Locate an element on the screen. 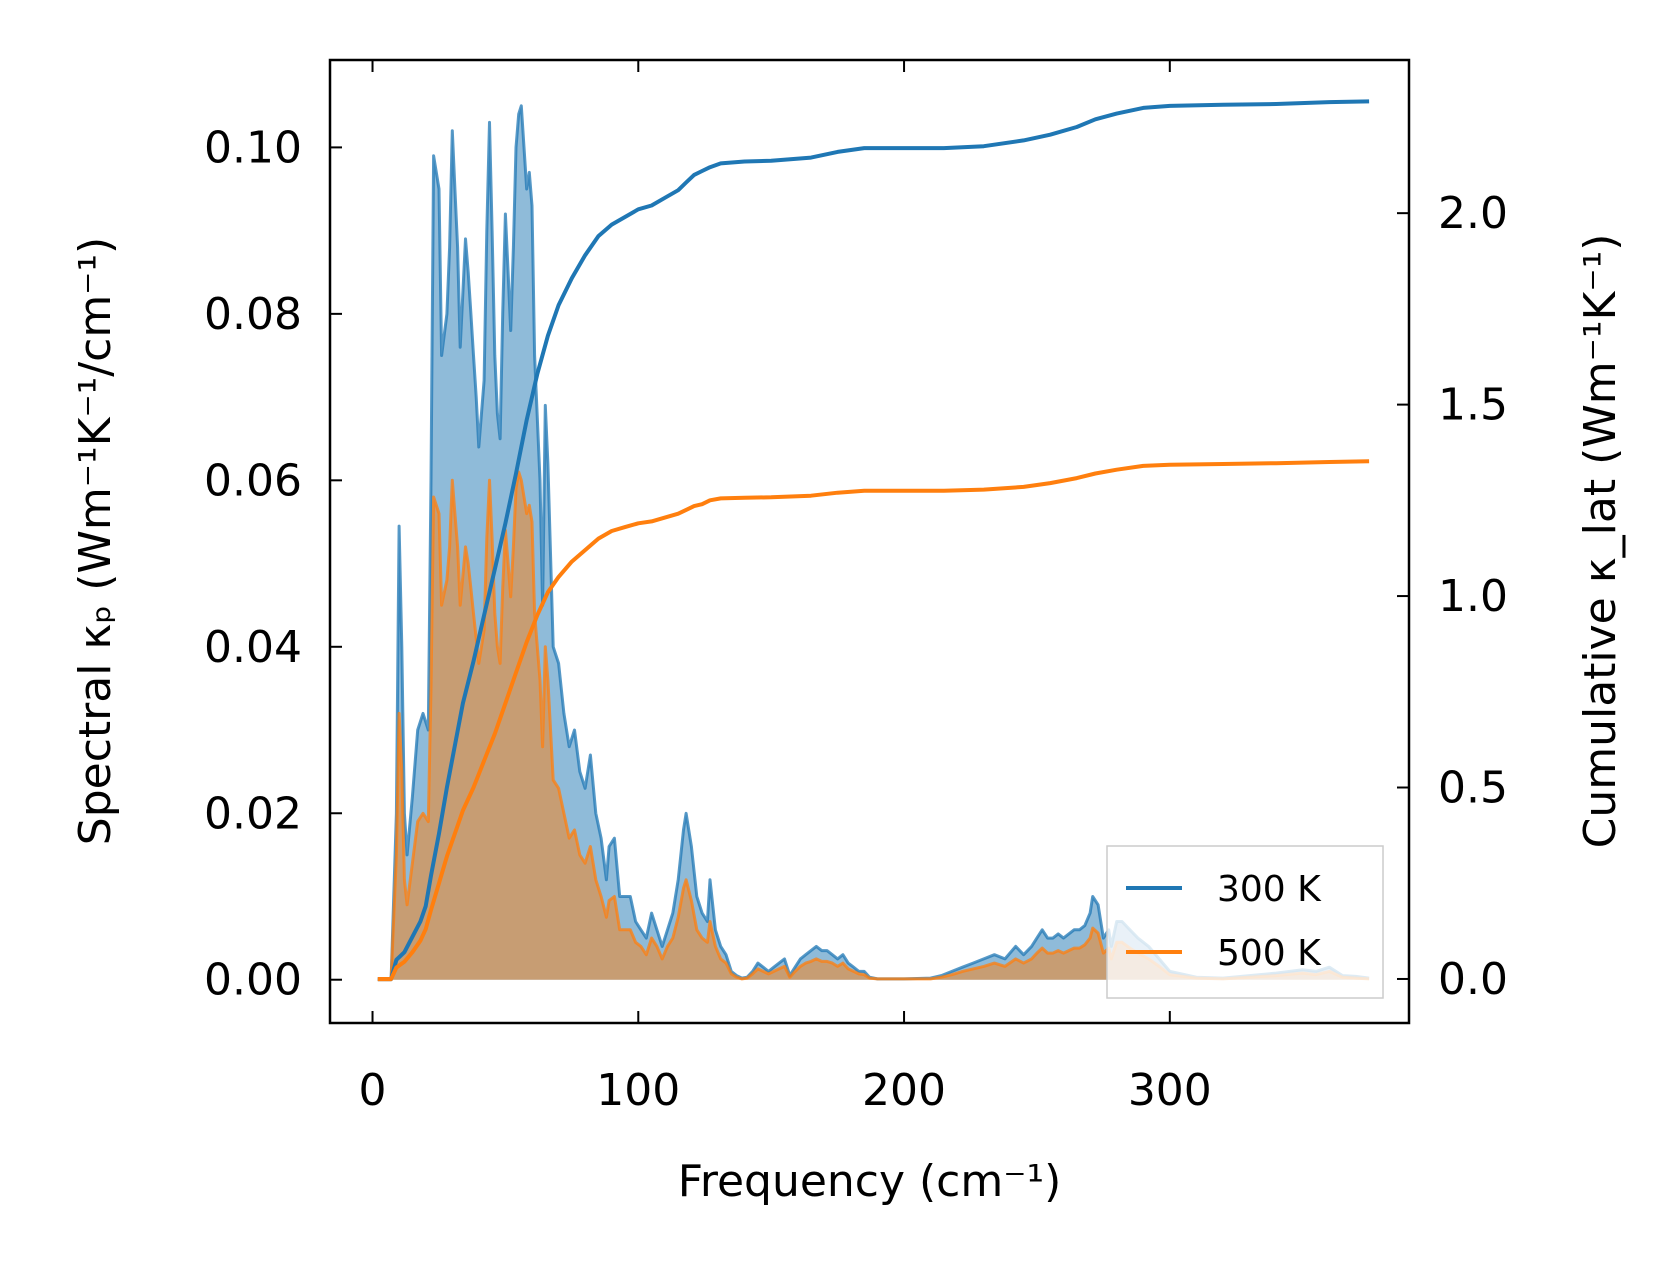 This screenshot has width=1679, height=1264. y-right-tick-label: 2.0 is located at coordinates (1473, 213).